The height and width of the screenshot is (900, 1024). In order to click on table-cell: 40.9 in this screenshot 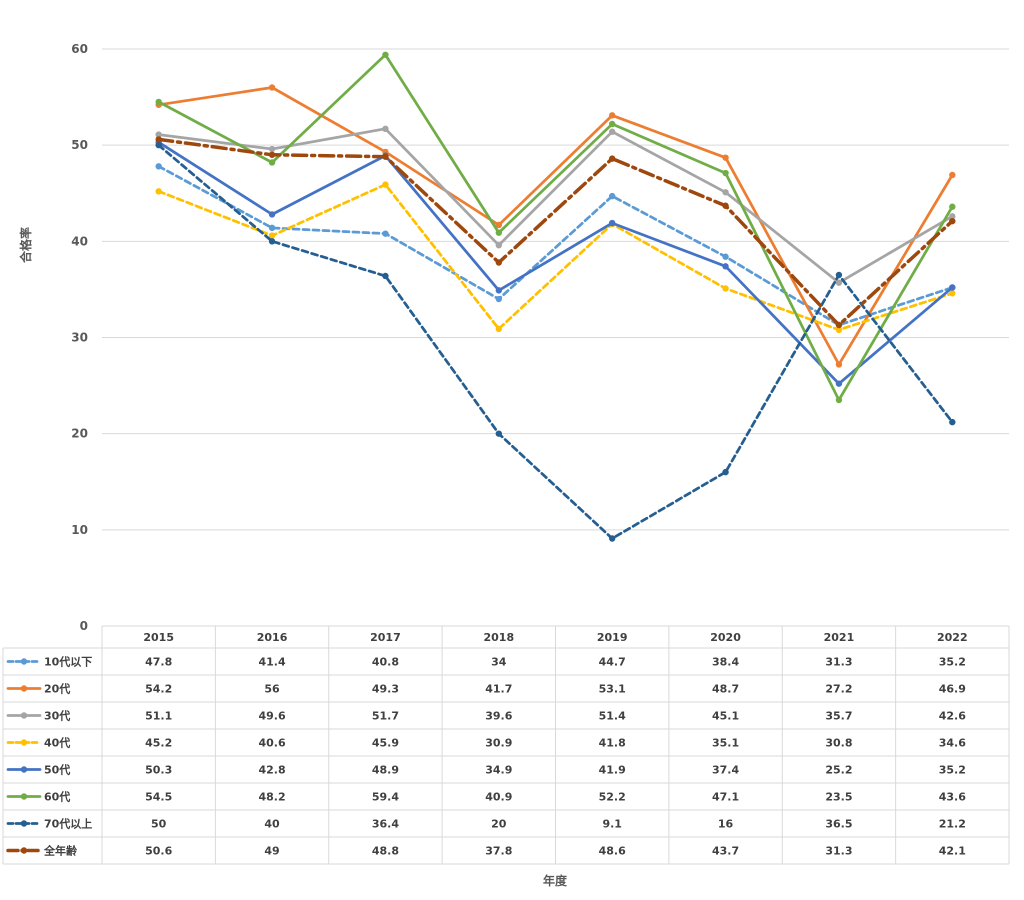, I will do `click(498, 797)`.